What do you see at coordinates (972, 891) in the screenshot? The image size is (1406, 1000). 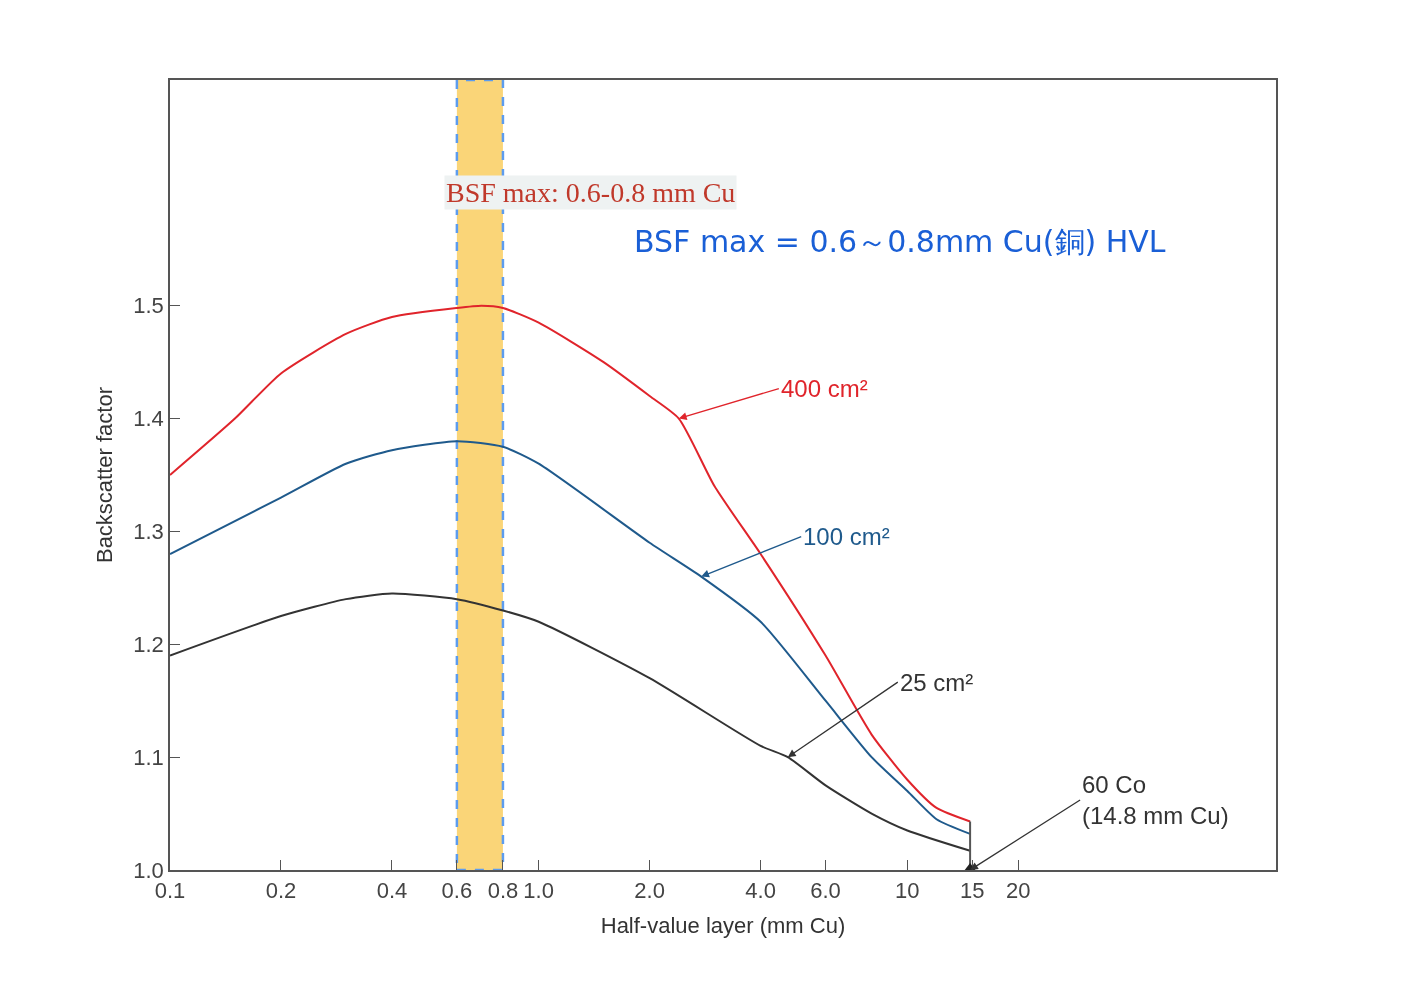 I see `x-tick-label: 15` at bounding box center [972, 891].